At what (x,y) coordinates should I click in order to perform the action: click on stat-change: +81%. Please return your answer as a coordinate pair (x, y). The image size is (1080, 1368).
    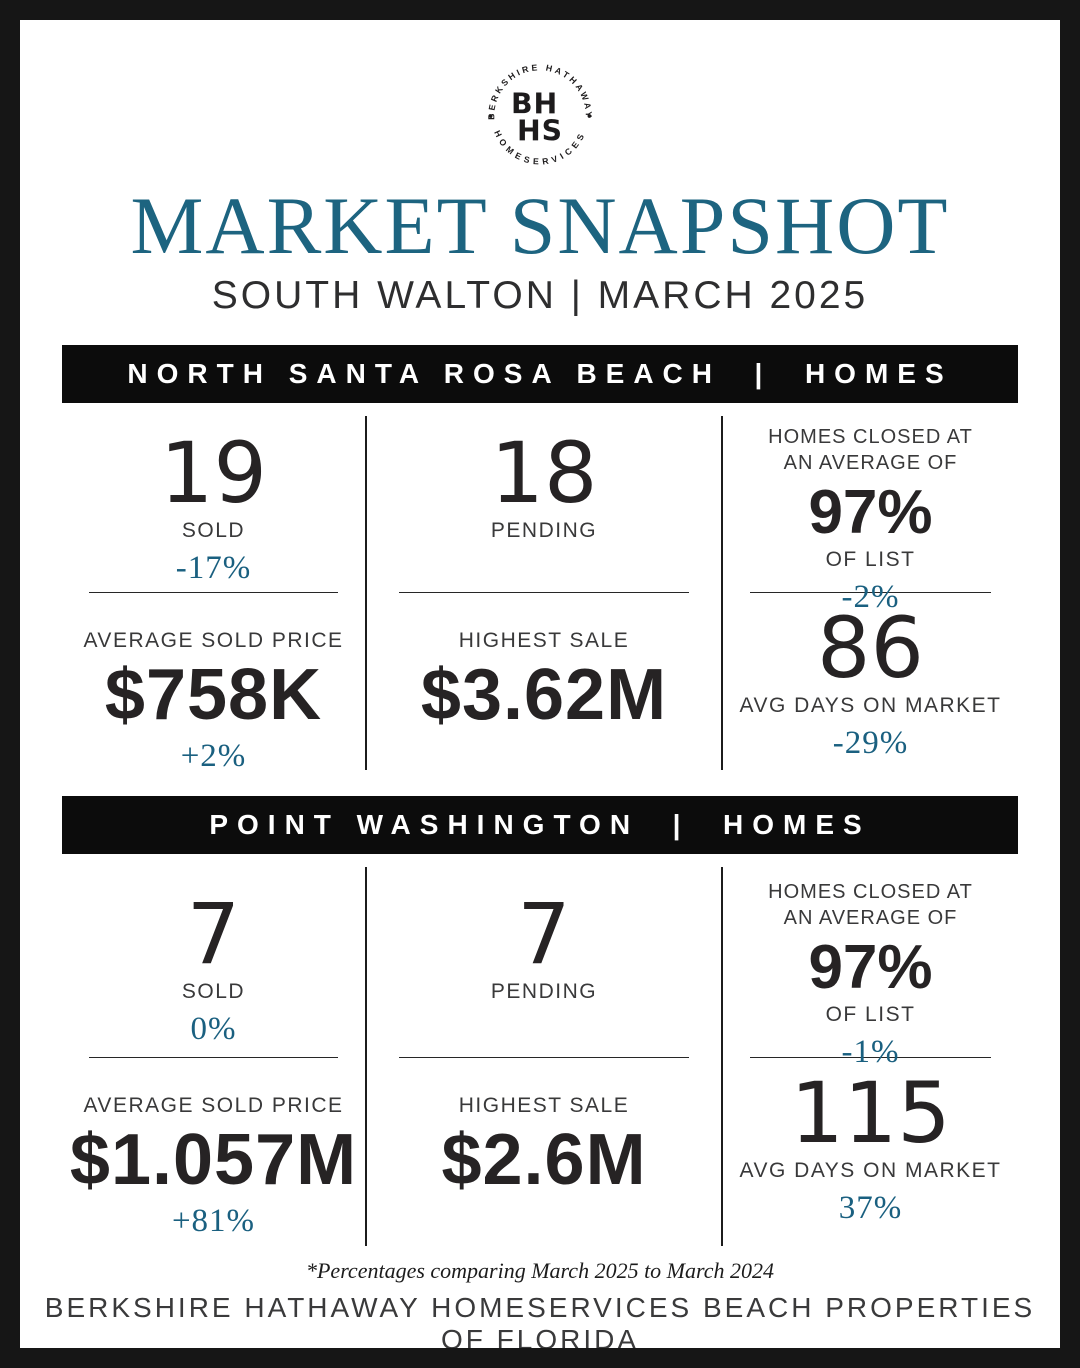
    Looking at the image, I should click on (213, 1221).